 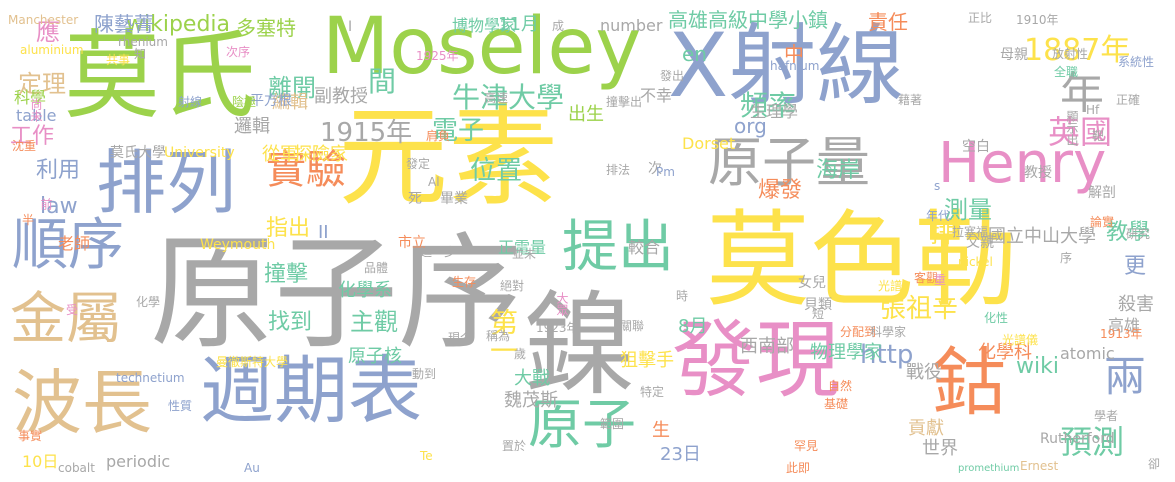 I want to click on cloud-word: 年, so click(x=1082, y=93).